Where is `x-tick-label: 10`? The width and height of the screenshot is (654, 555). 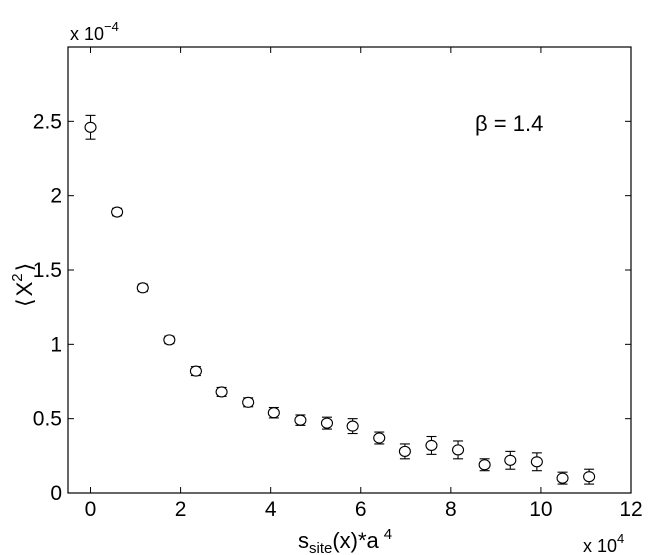 x-tick-label: 10 is located at coordinates (540, 509).